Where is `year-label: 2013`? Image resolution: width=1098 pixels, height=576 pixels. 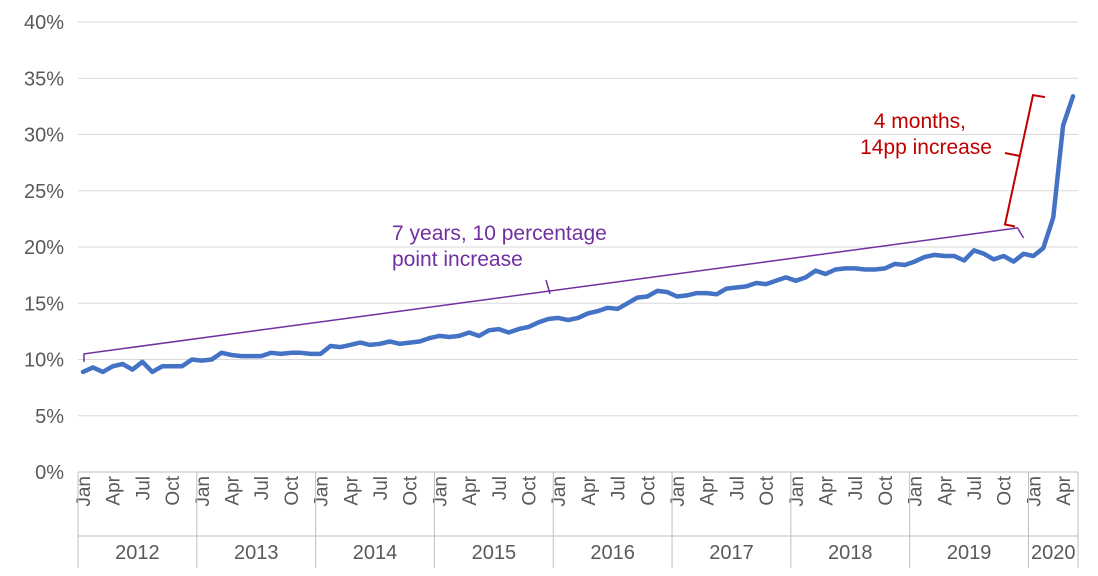 year-label: 2013 is located at coordinates (256, 553).